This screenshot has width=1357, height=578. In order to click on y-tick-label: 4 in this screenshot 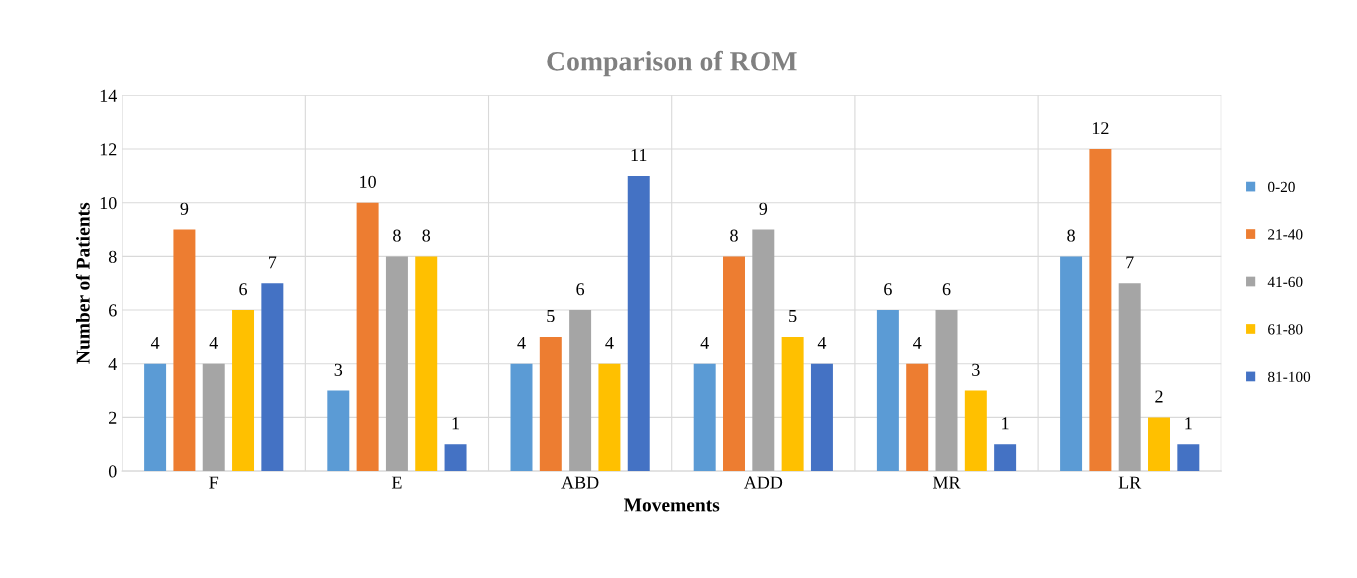, I will do `click(112, 364)`.